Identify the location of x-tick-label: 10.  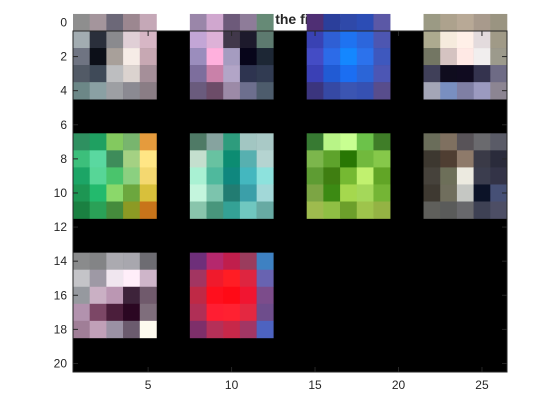
(232, 385).